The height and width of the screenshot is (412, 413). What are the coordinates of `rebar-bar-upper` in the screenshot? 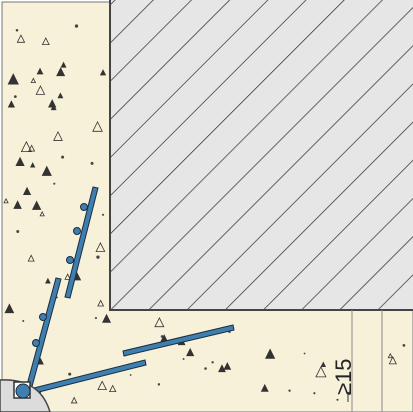 It's located at (81, 242).